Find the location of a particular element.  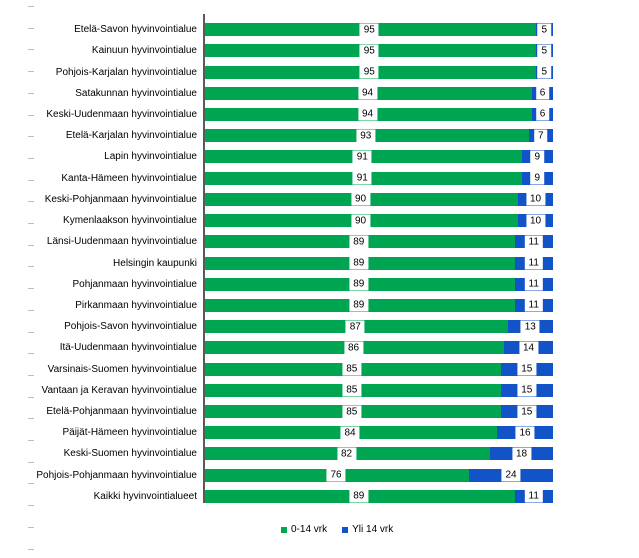

legend-swatch-icon is located at coordinates (345, 529).